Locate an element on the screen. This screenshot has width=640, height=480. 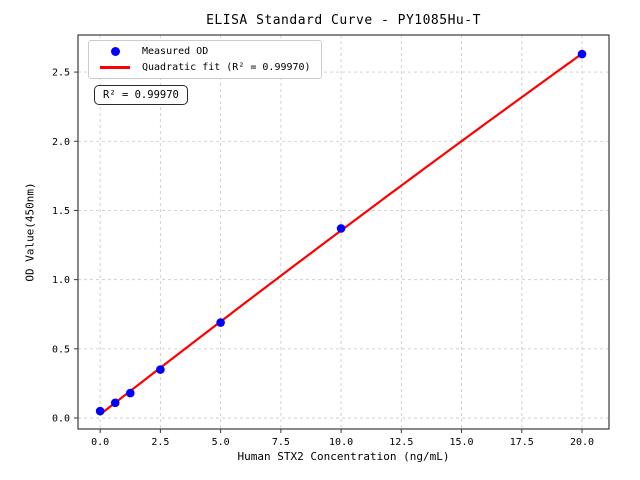
svg-text: 0.5 is located at coordinates (61, 349).